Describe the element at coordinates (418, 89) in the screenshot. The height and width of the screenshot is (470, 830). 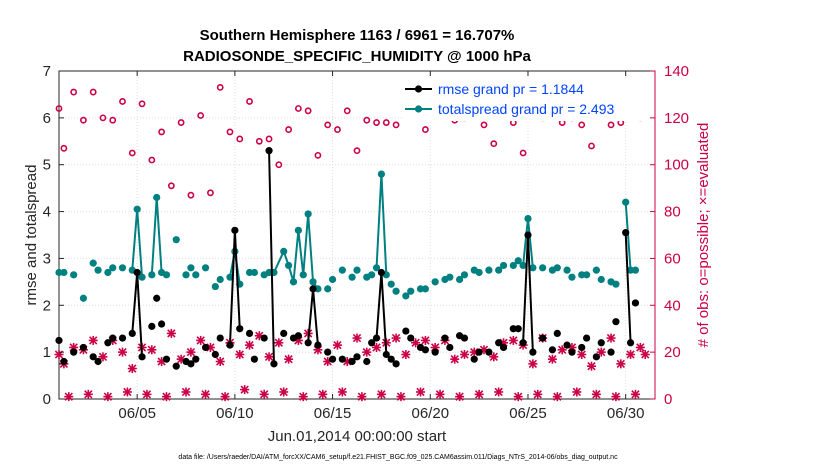
I see `legend-rmse-marker` at that location.